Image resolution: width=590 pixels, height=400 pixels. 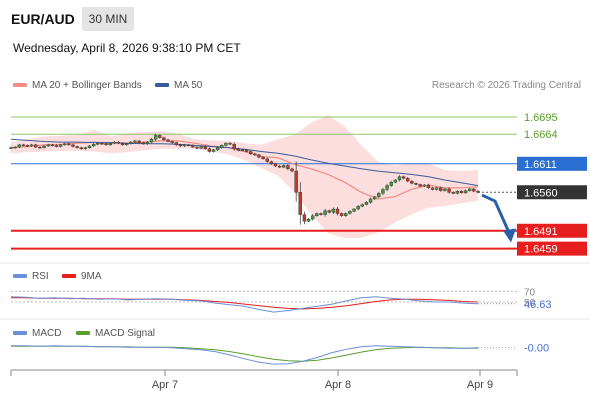 I want to click on legend-ma20-label: MA 20 + Bollinger Bands, so click(x=87, y=85).